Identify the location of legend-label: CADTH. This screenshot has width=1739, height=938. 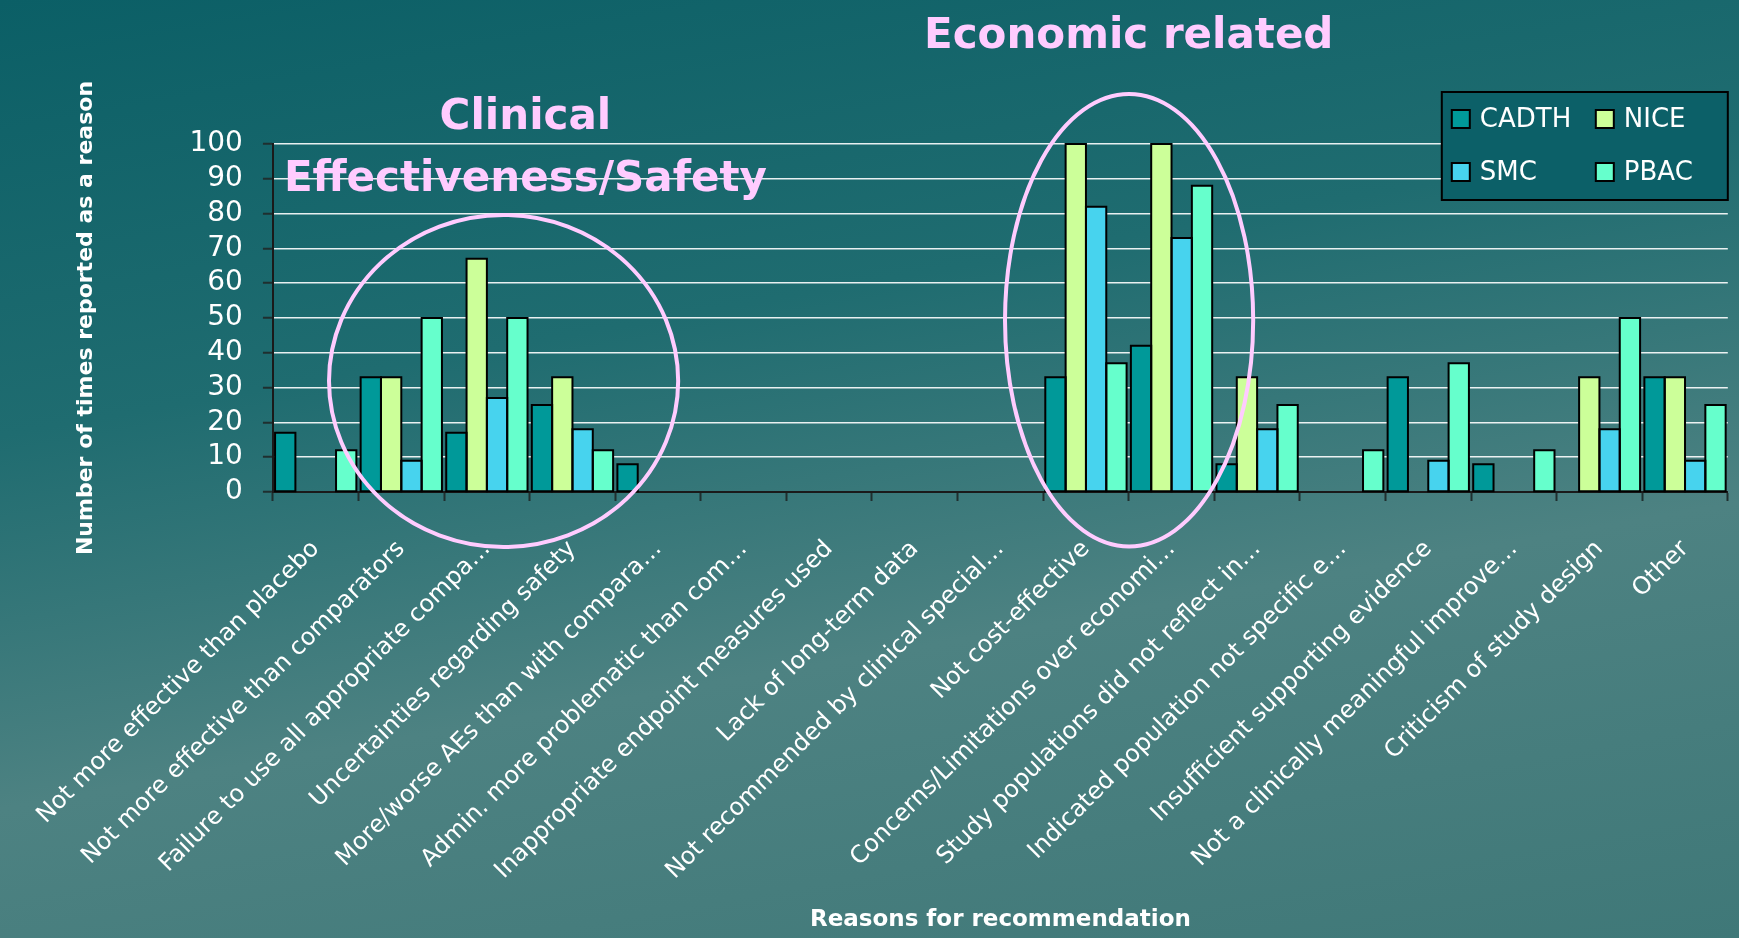
(1525, 117).